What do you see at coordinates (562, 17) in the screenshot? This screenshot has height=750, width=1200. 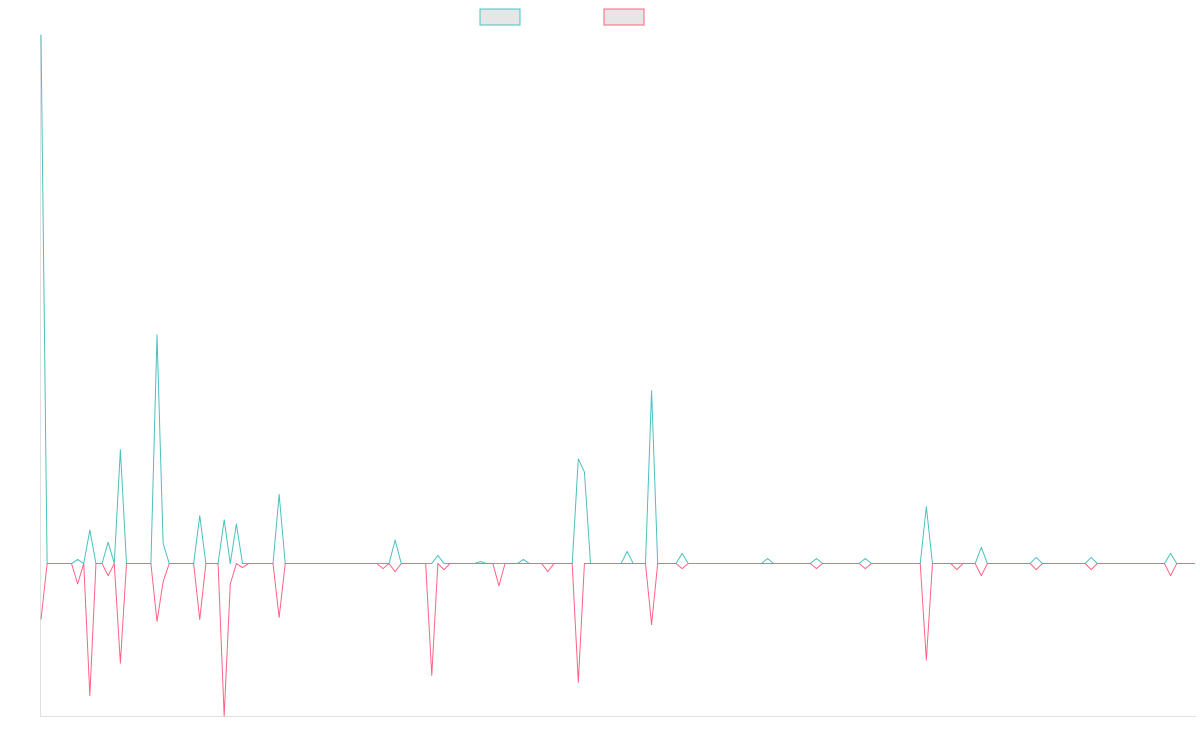 I see `legend` at bounding box center [562, 17].